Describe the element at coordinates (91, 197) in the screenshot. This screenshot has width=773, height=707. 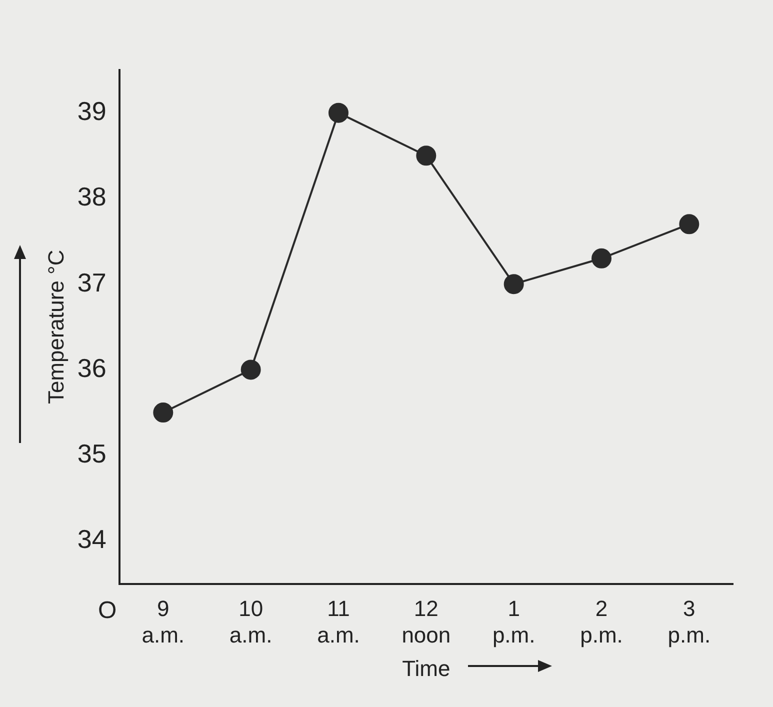
I see `y-tick-label: 38` at that location.